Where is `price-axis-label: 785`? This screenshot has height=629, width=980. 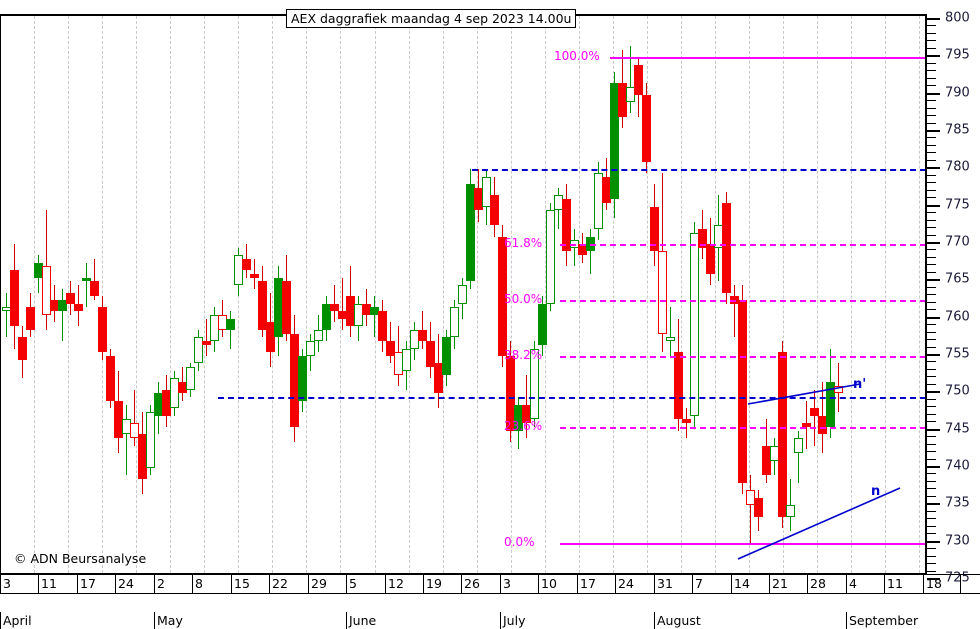
price-axis-label: 785 is located at coordinates (957, 130).